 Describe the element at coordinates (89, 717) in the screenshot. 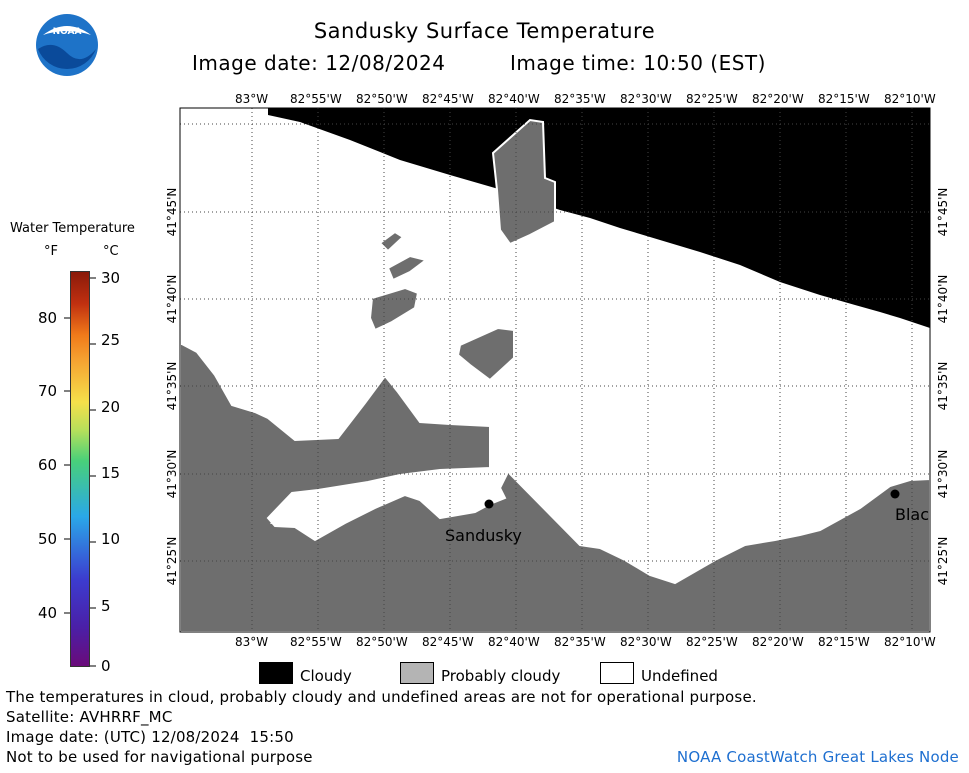

I see `satellite-info: Satellite: AVHRRF_MC` at that location.